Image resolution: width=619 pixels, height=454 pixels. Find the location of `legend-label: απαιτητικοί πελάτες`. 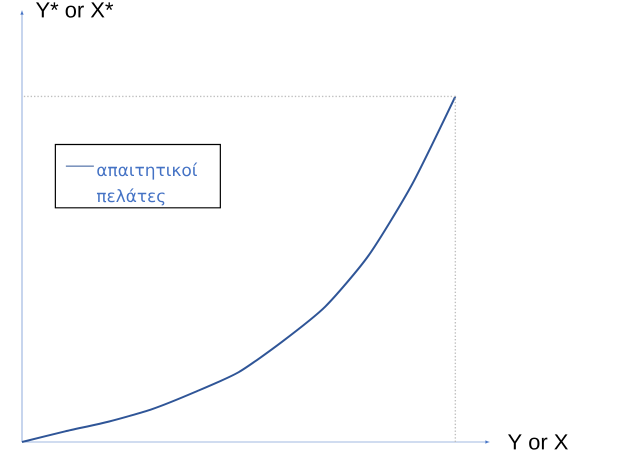

legend-label: απαιτητικοί πελάτες is located at coordinates (147, 184).